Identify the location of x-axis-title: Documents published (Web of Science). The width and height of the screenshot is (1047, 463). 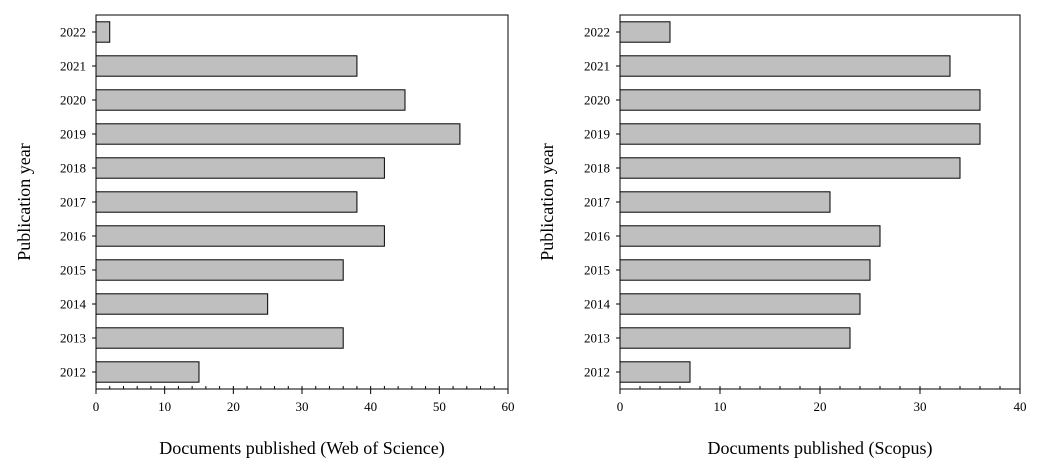
(301, 448).